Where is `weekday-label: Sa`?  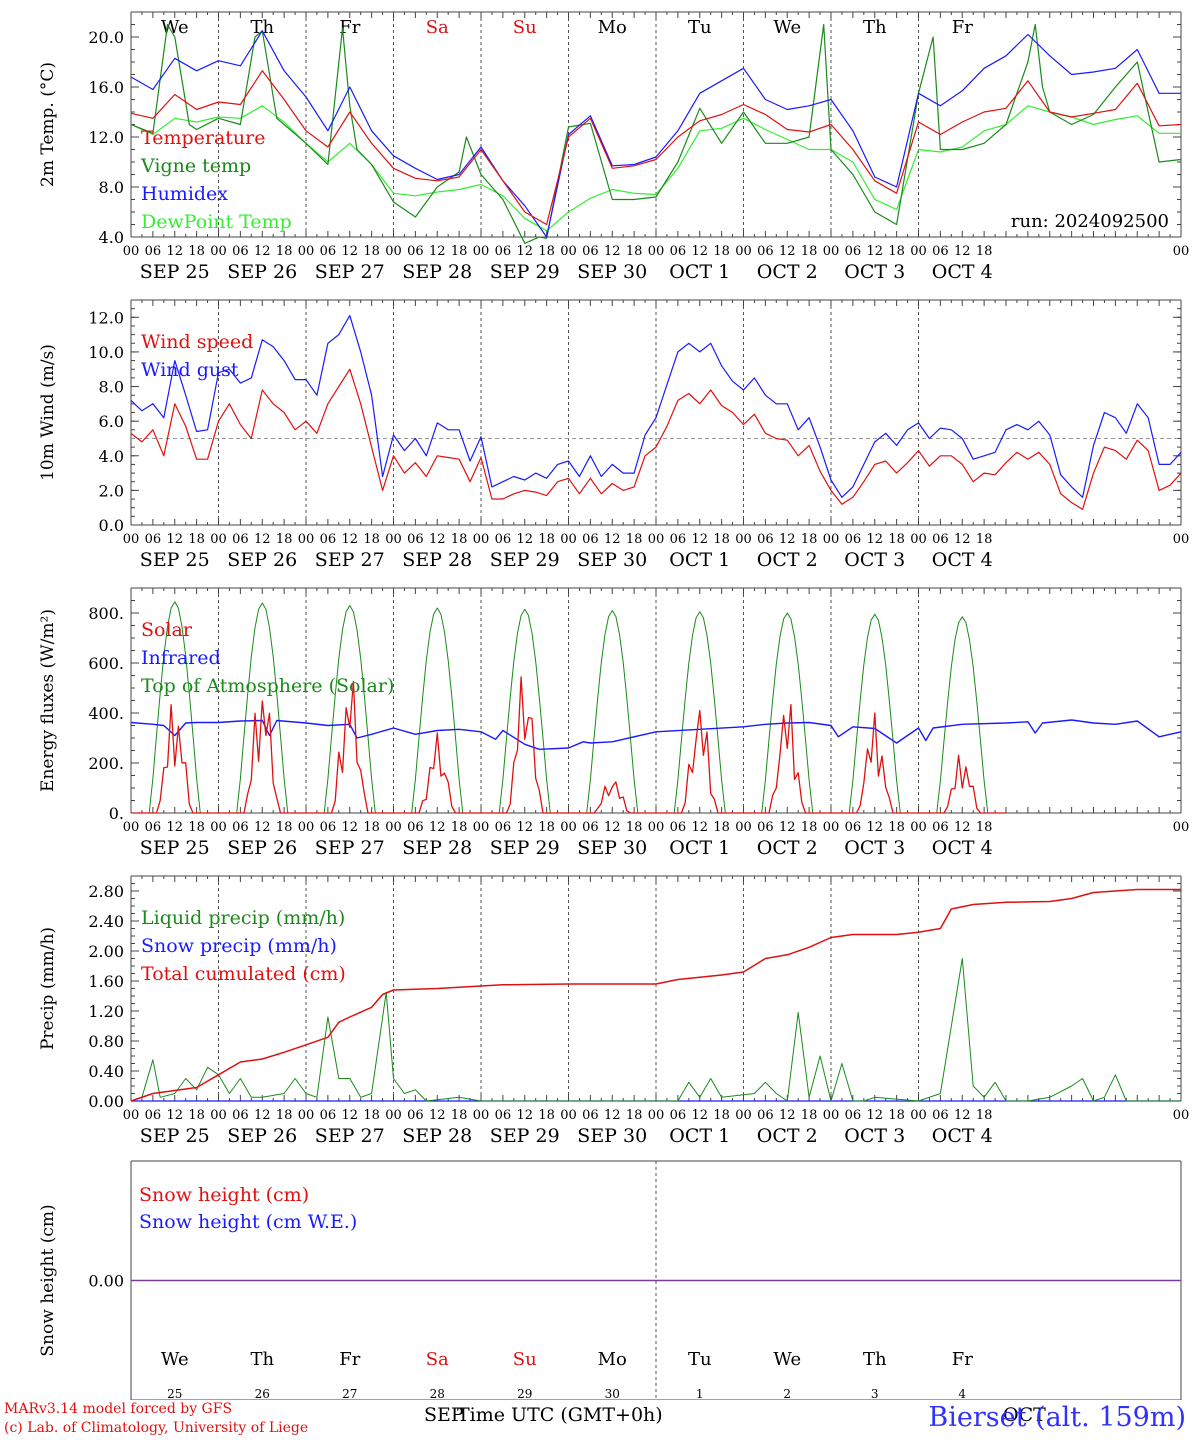 weekday-label: Sa is located at coordinates (437, 1359).